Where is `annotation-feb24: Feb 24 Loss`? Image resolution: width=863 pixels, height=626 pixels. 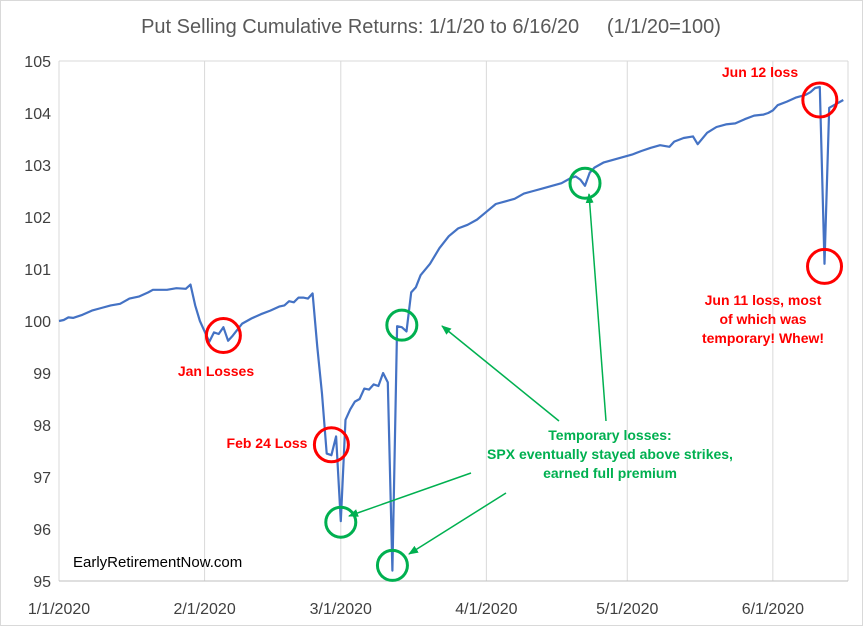
annotation-feb24: Feb 24 Loss is located at coordinates (267, 443).